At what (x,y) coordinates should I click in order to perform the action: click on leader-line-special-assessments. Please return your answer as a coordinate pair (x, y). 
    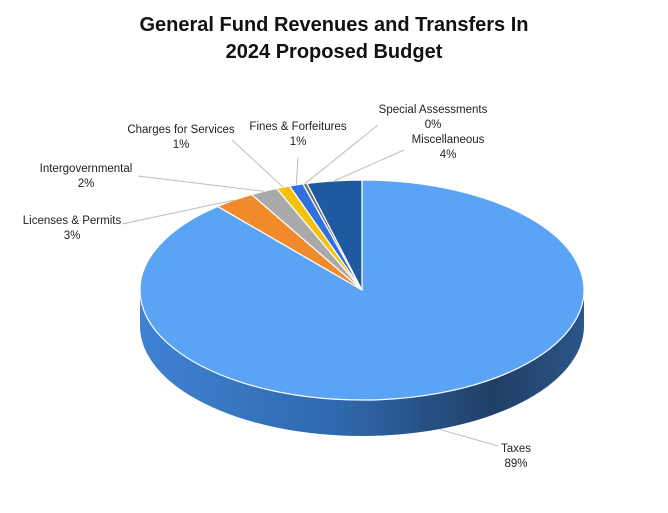
    Looking at the image, I should click on (341, 154).